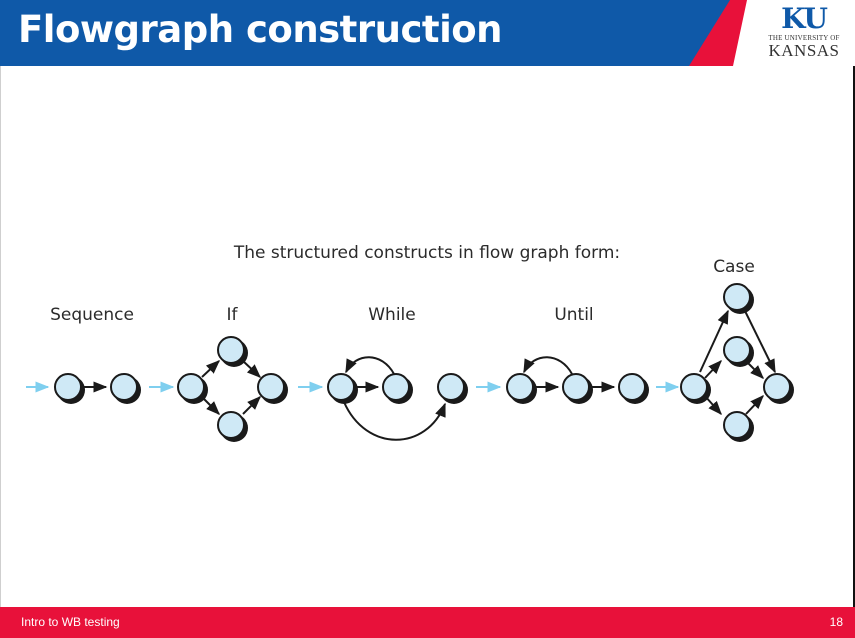  I want to click on label-while: While, so click(392, 315).